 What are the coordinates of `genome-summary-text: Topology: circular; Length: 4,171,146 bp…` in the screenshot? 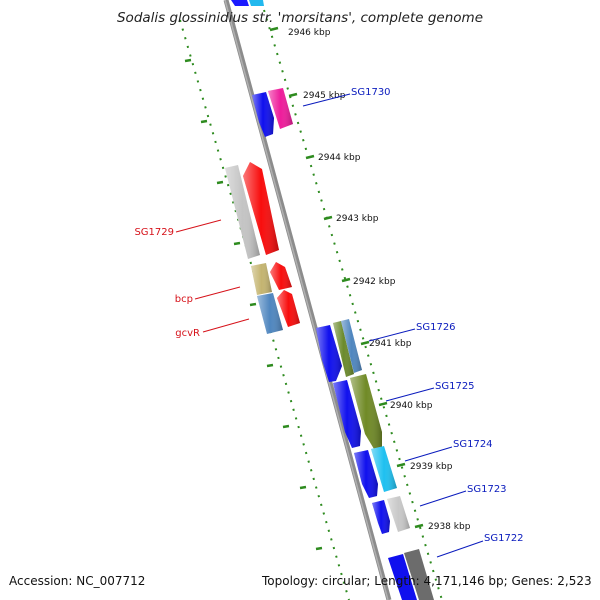 It's located at (427, 581).